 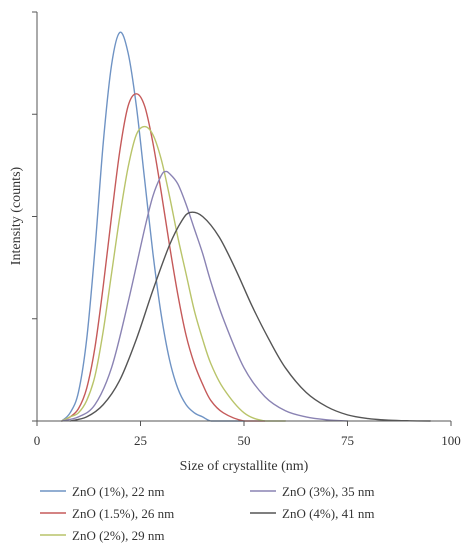 I want to click on y-ticks, so click(x=34, y=216).